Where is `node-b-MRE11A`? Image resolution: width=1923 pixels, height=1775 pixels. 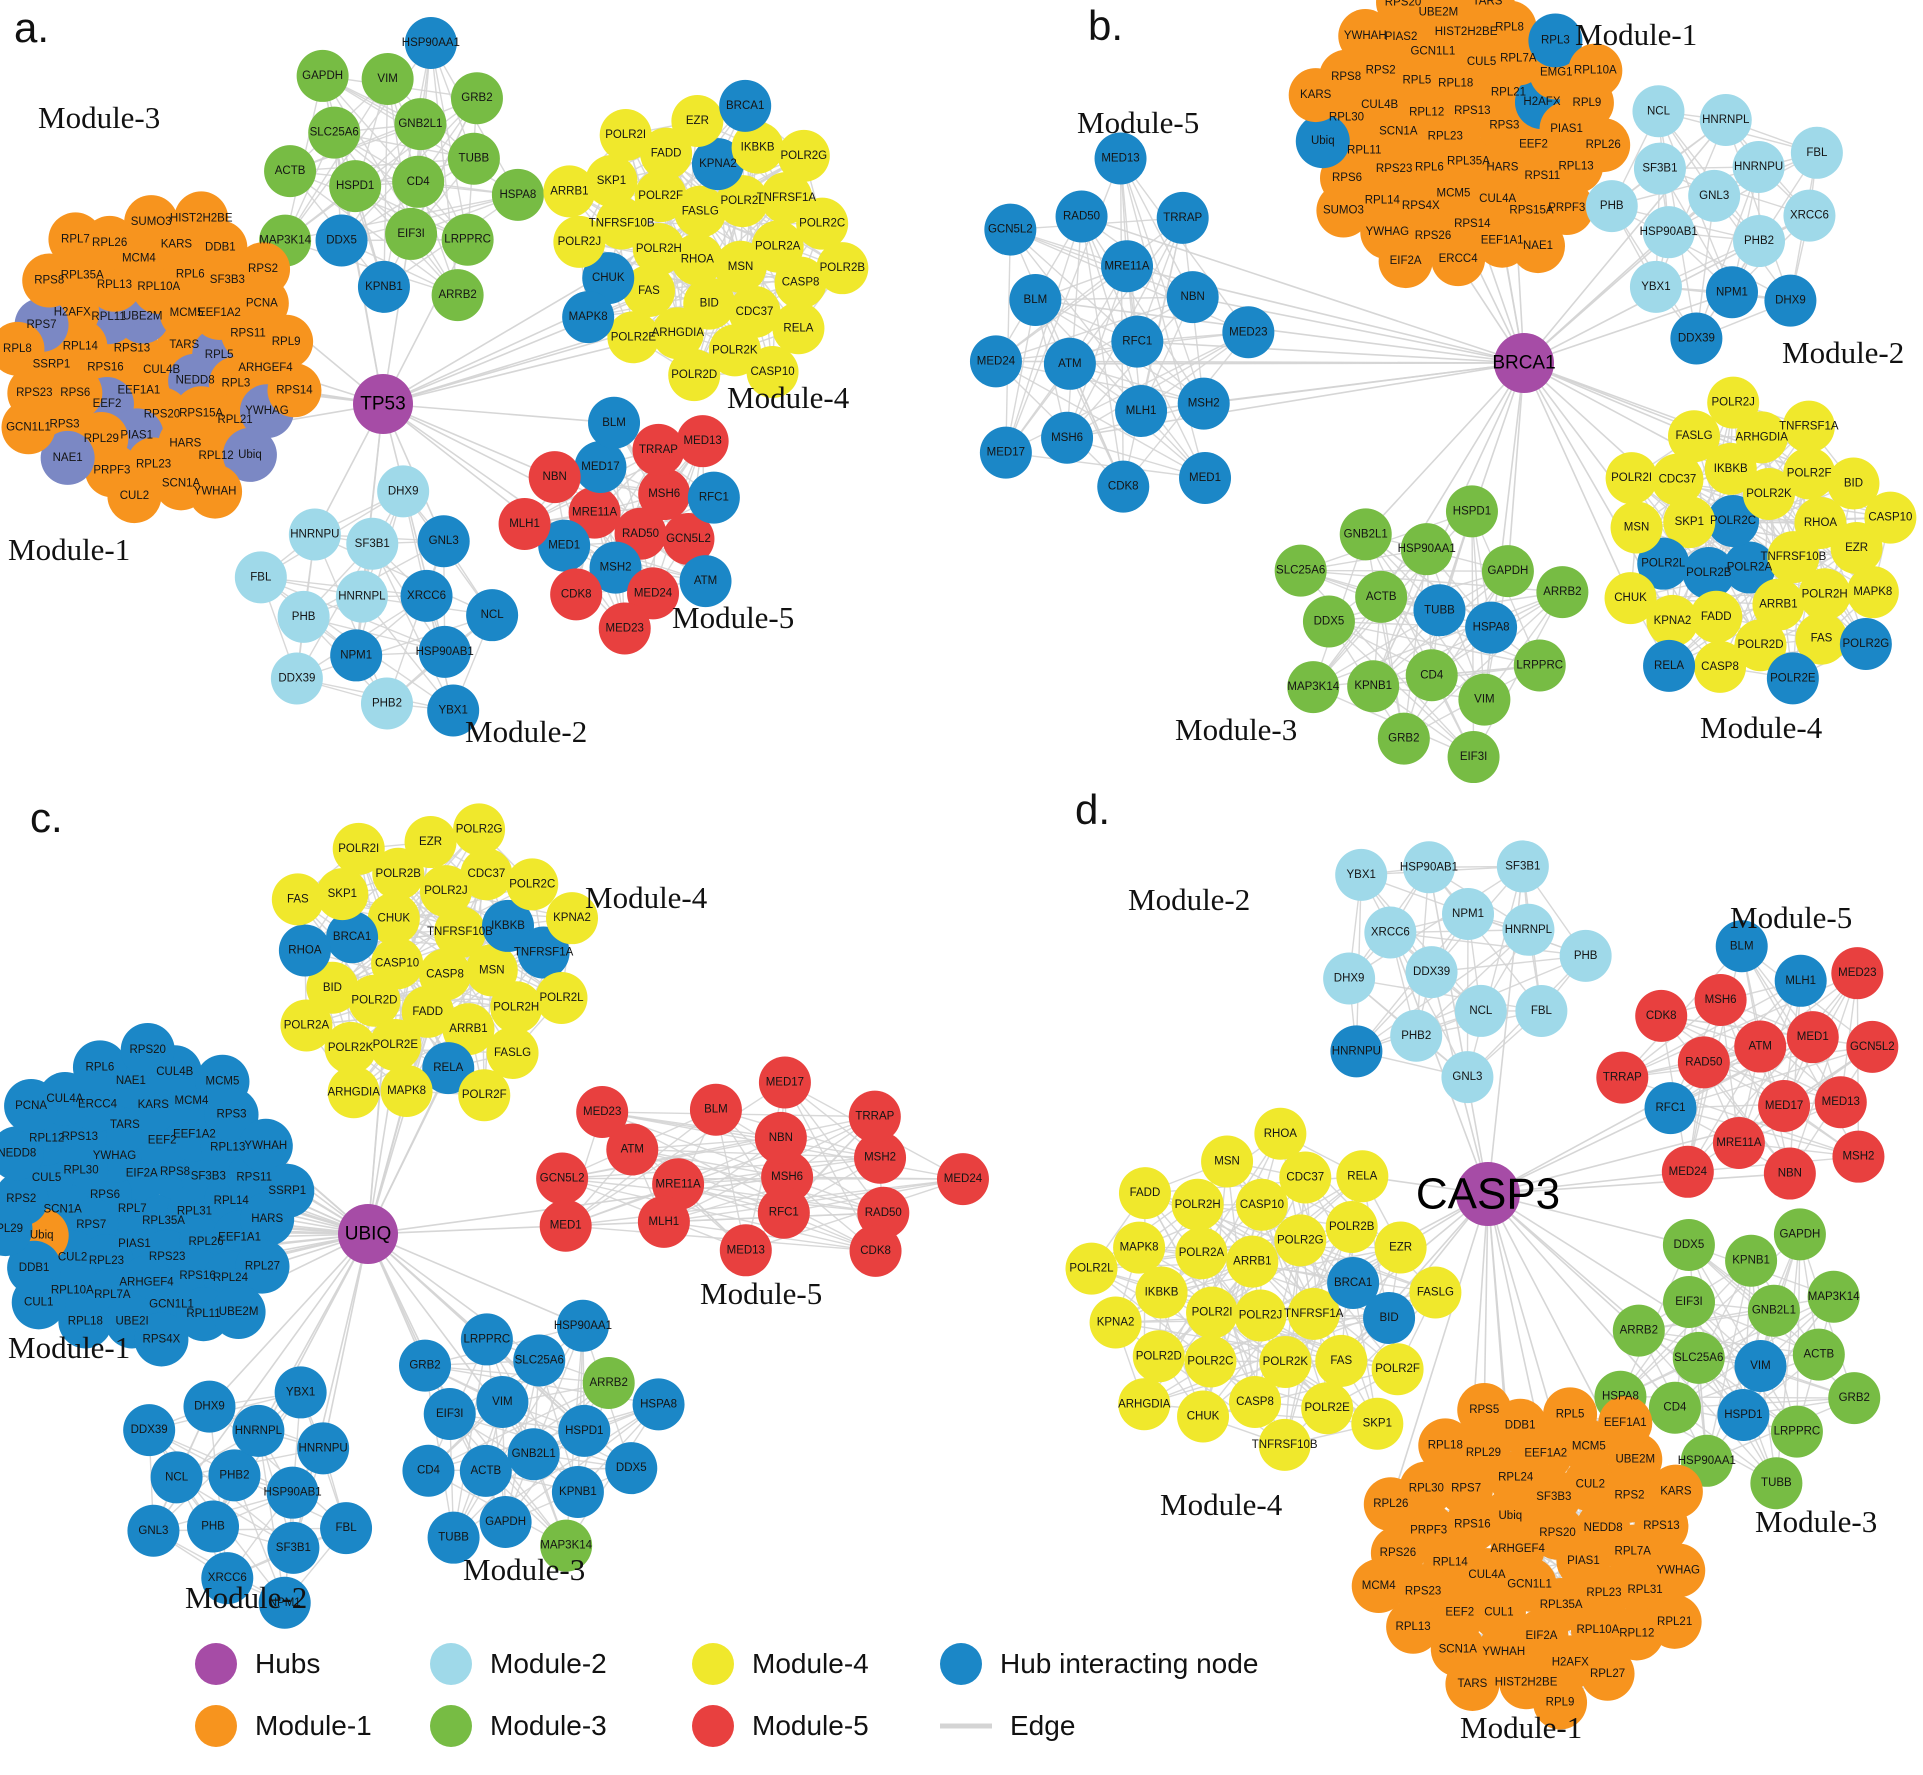
node-b-MRE11A is located at coordinates (1127, 266).